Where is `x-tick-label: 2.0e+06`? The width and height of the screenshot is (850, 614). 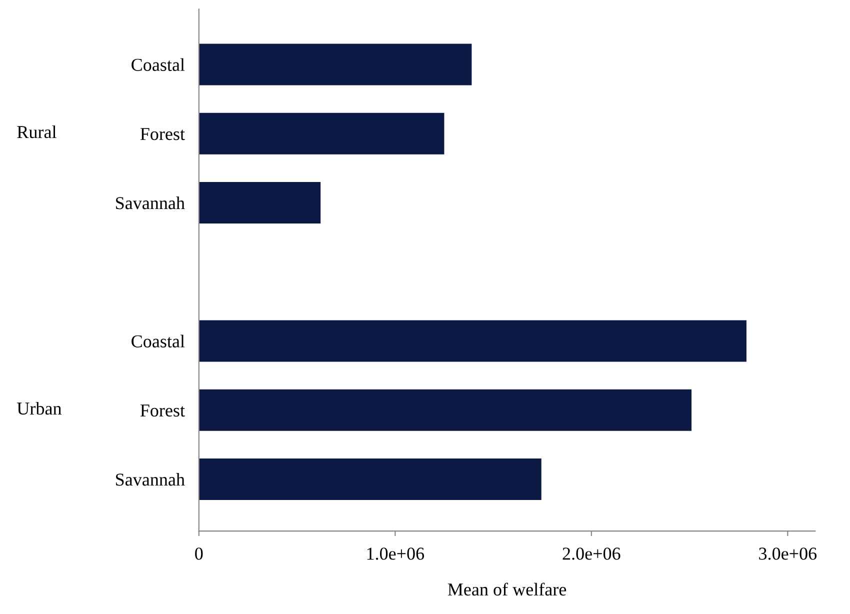 x-tick-label: 2.0e+06 is located at coordinates (591, 554).